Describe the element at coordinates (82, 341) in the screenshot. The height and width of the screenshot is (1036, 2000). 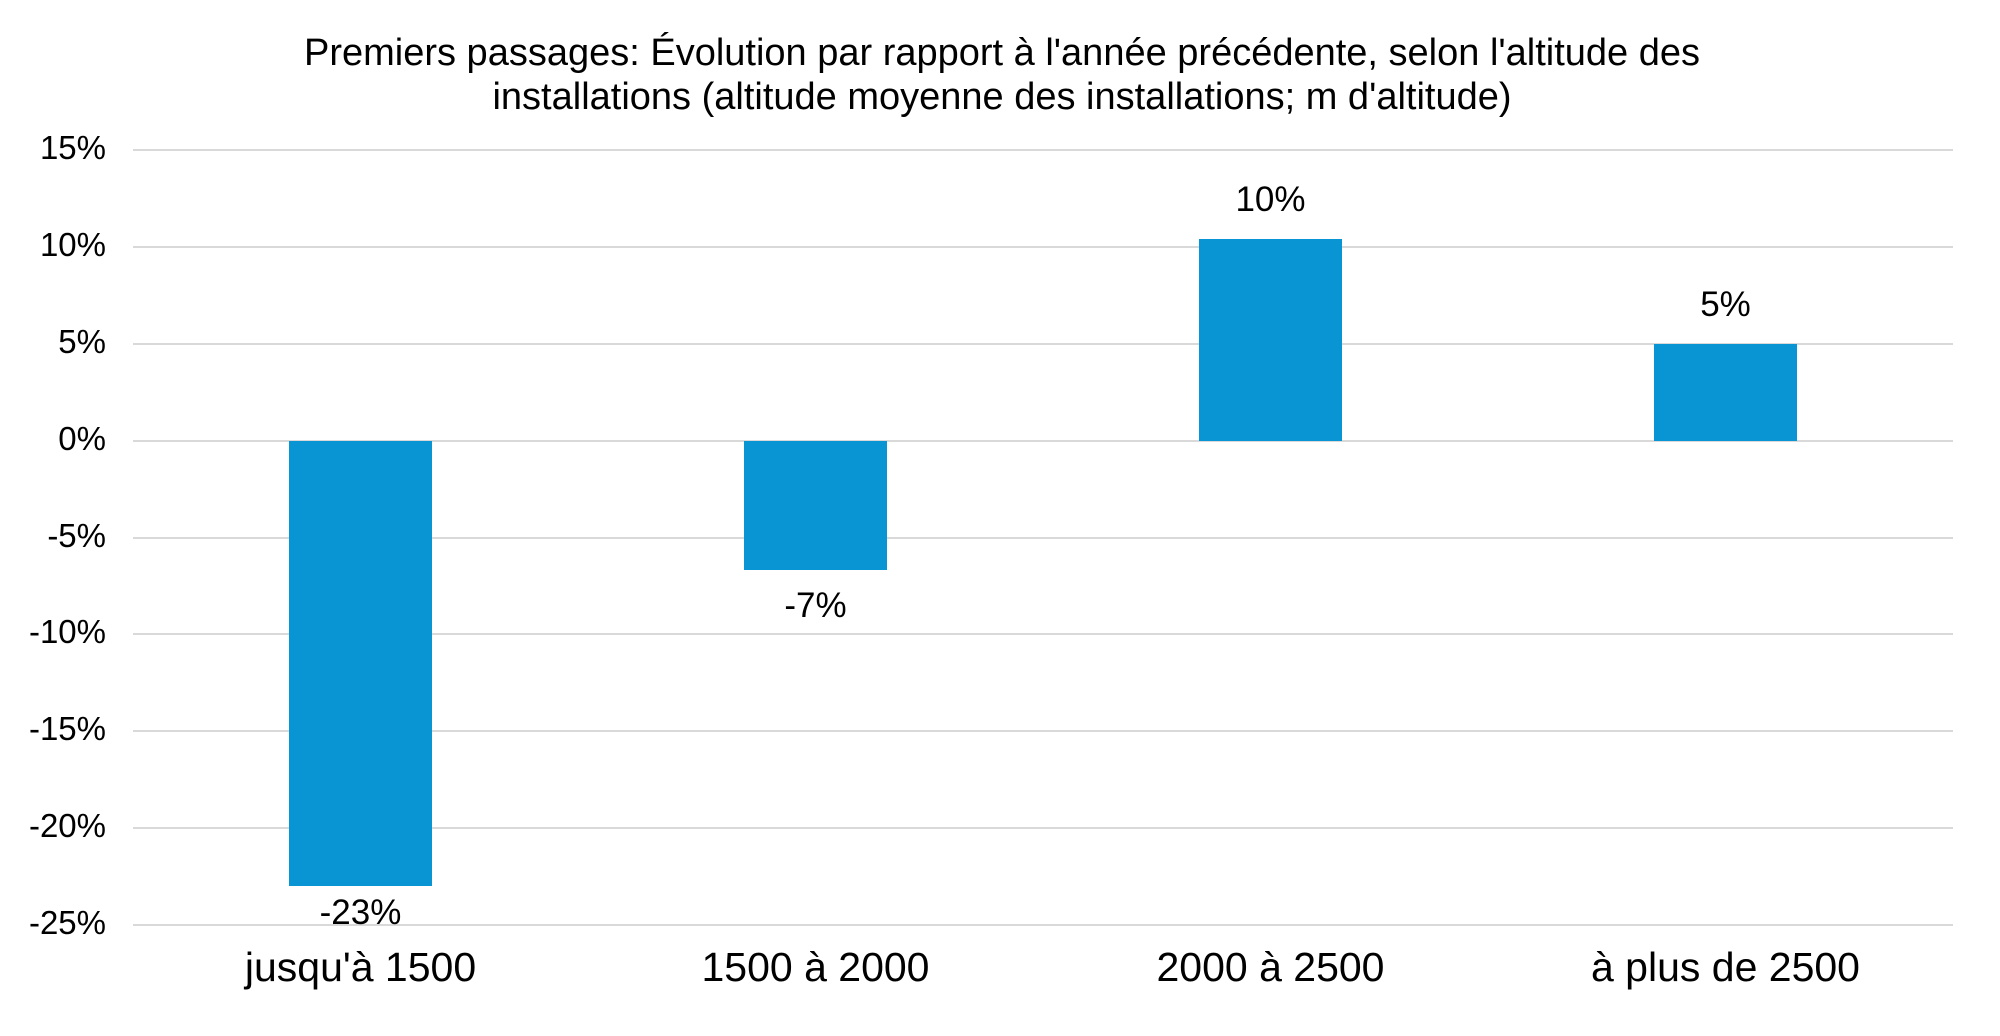
I see `y-axis-tick-label: 5%` at that location.